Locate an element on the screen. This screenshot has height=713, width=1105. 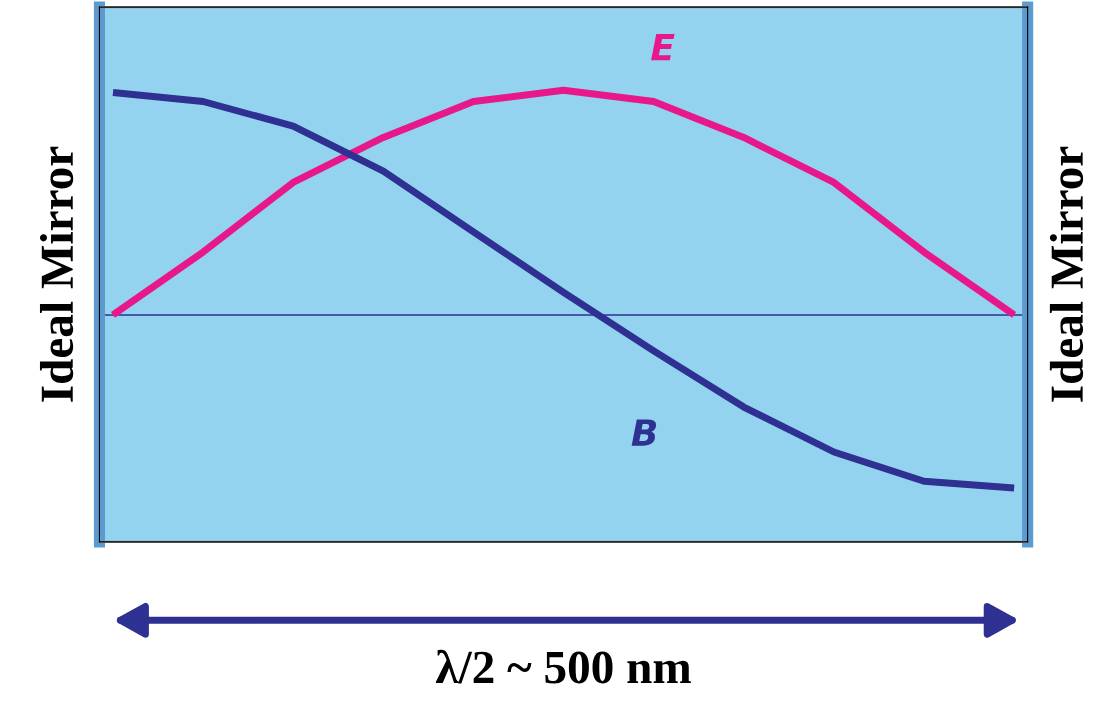
y-axis-title: Ideal Mirror is located at coordinates (56, 274).